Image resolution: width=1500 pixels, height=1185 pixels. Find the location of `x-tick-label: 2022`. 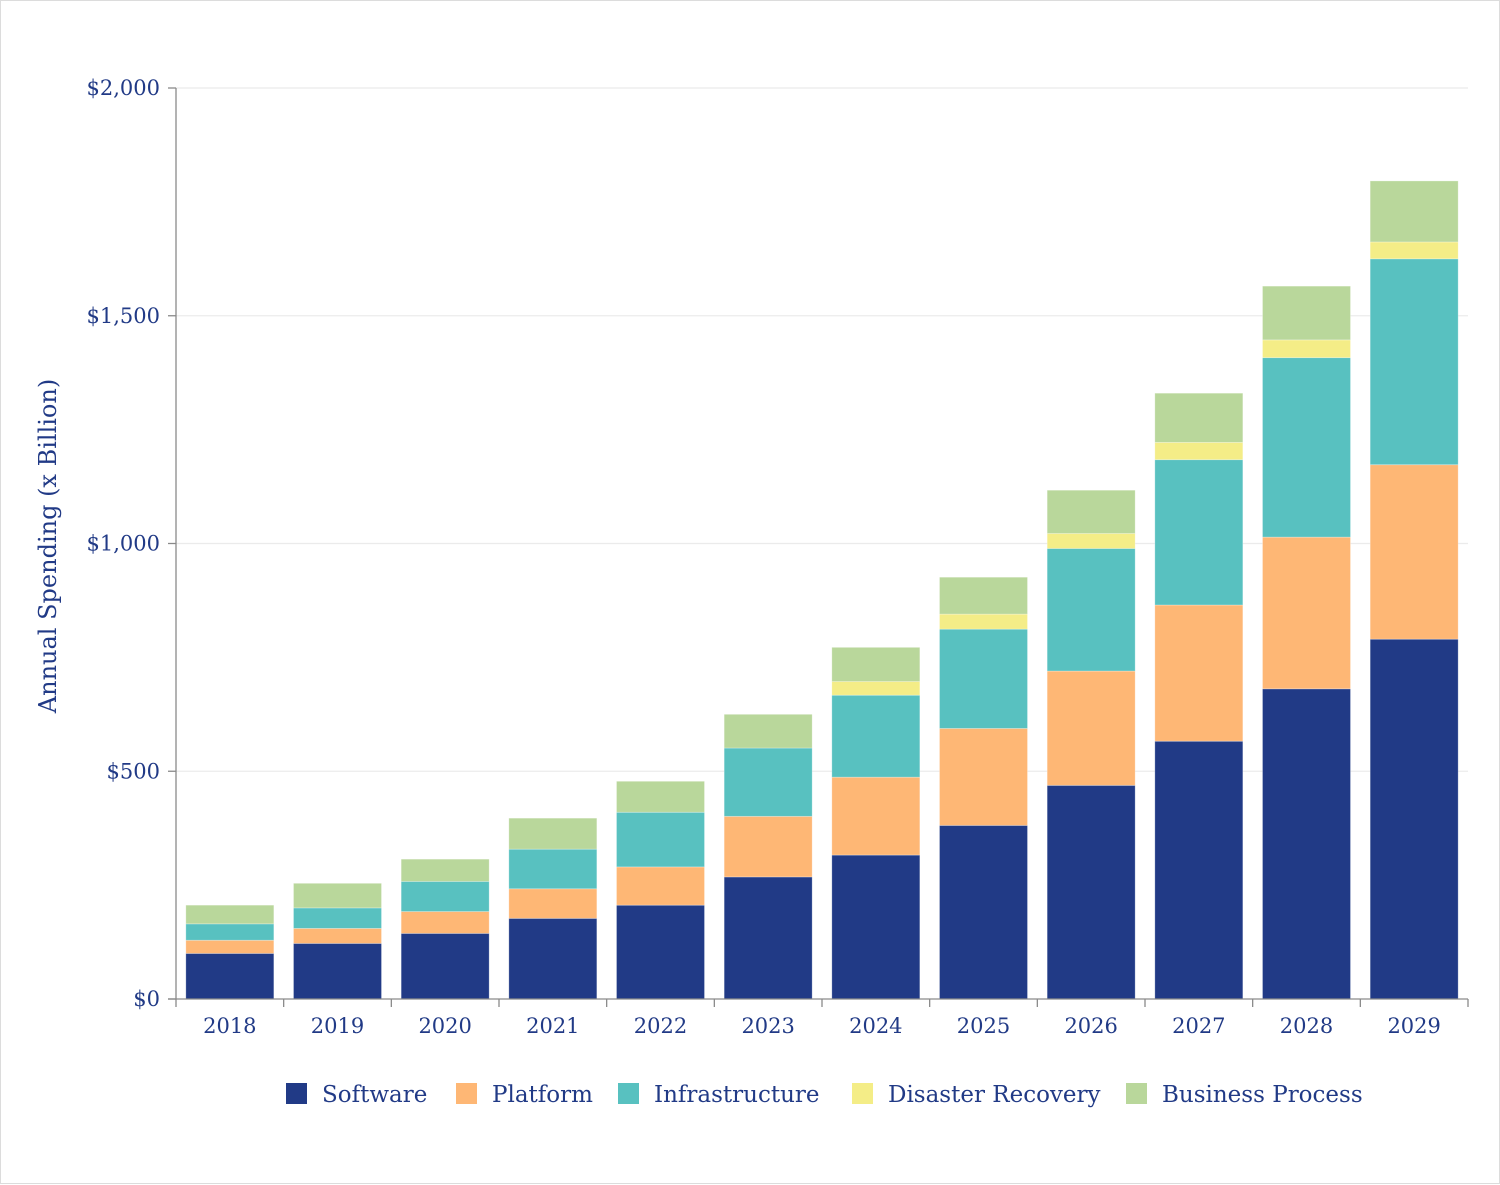

x-tick-label: 2022 is located at coordinates (660, 1026).